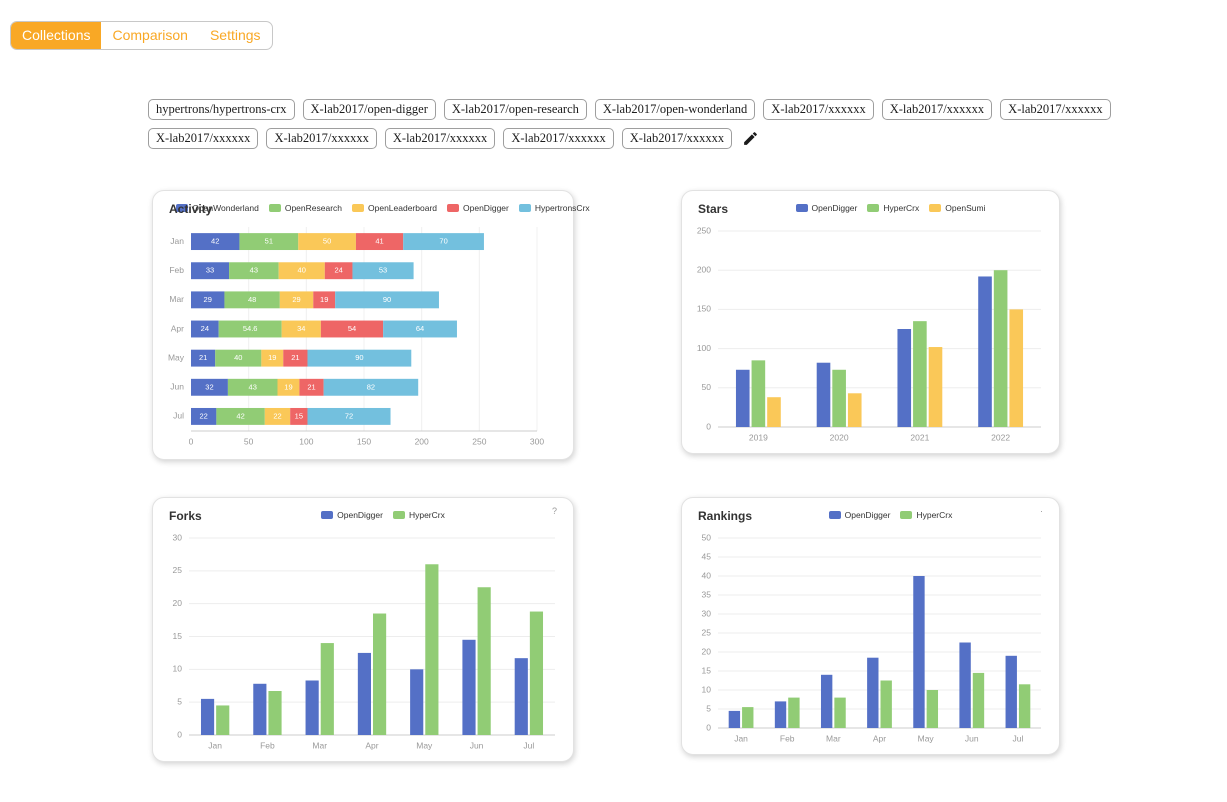 This screenshot has width=1227, height=802. I want to click on legend-item: OpenLeaderboard, so click(394, 208).